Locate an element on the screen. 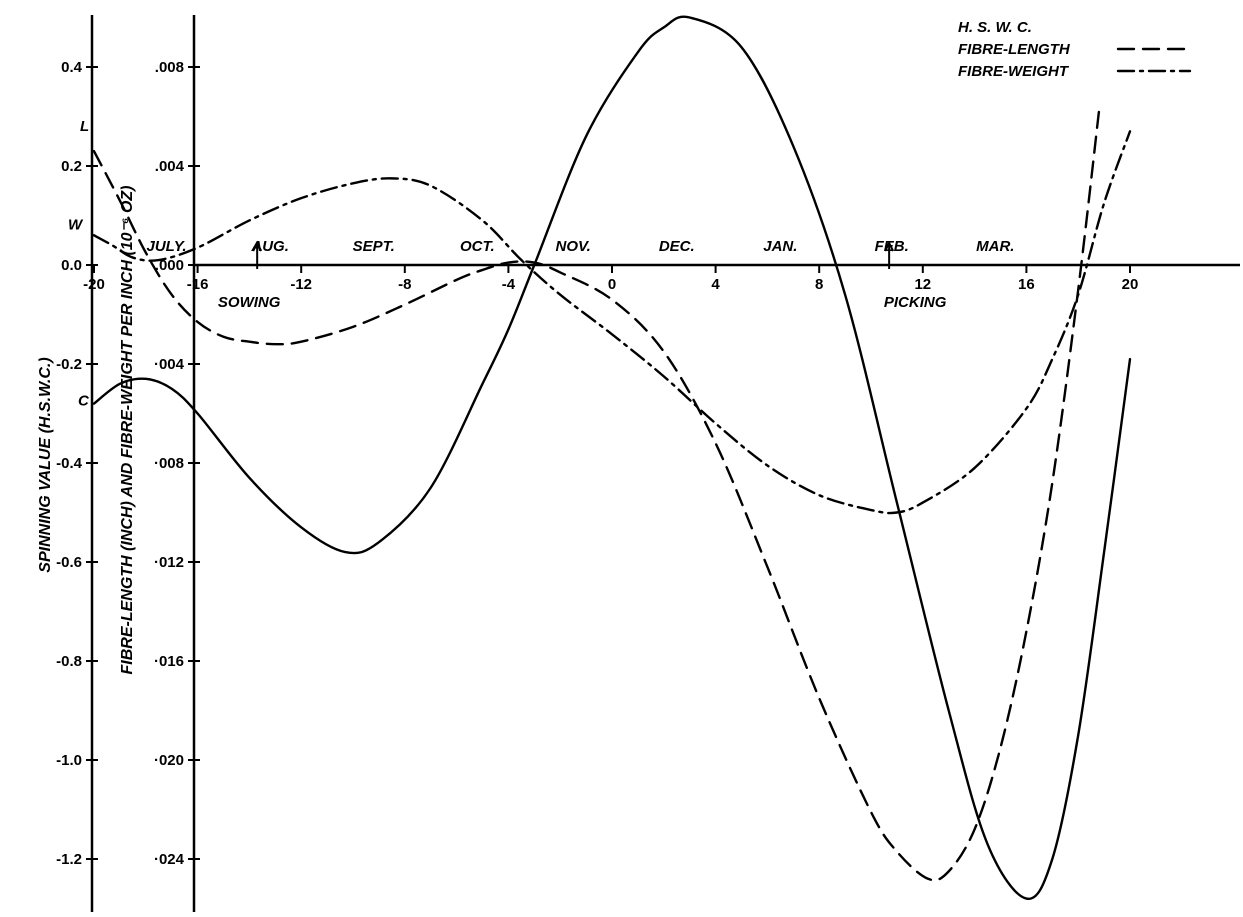  left-axis-tick-label: 0.4 is located at coordinates (72, 67).